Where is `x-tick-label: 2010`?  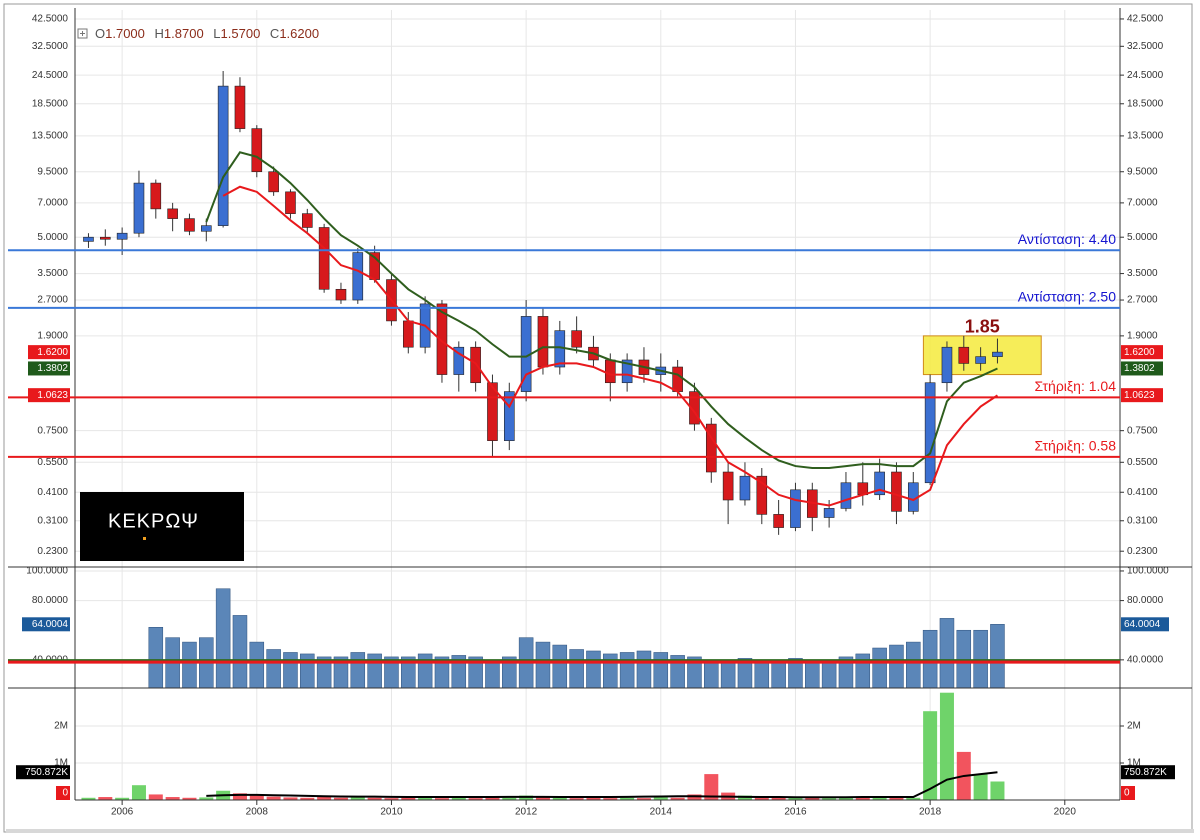
x-tick-label: 2010 is located at coordinates (391, 812).